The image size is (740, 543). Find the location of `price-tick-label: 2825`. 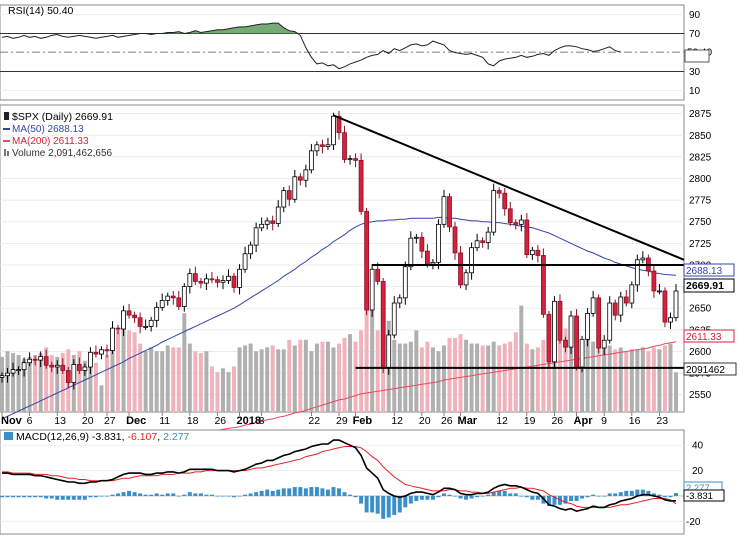

price-tick-label: 2825 is located at coordinates (700, 157).